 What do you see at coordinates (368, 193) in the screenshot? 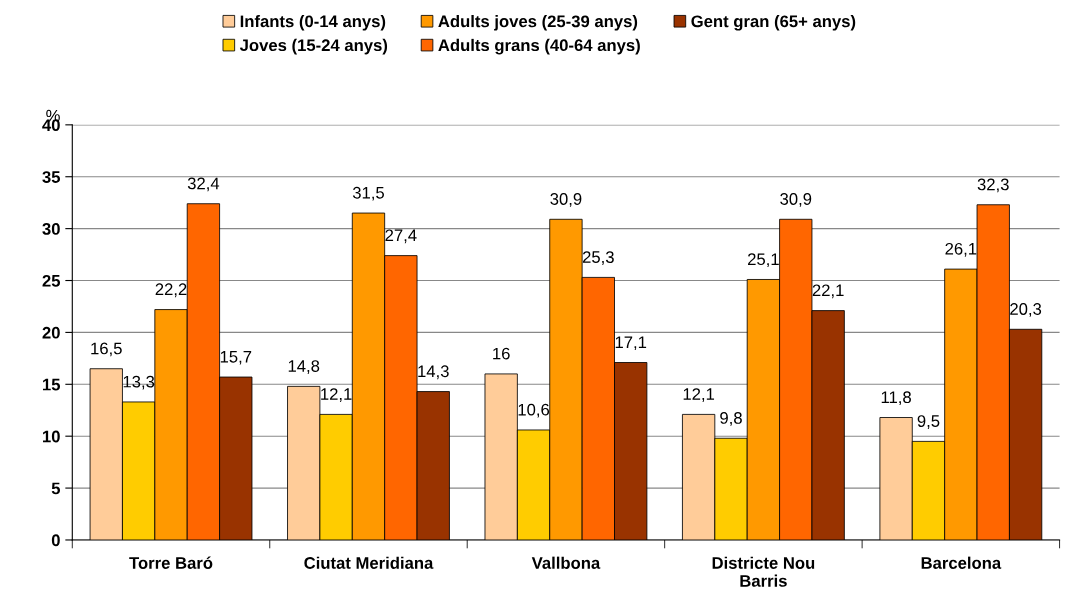
I see `data-label: 31,5` at bounding box center [368, 193].